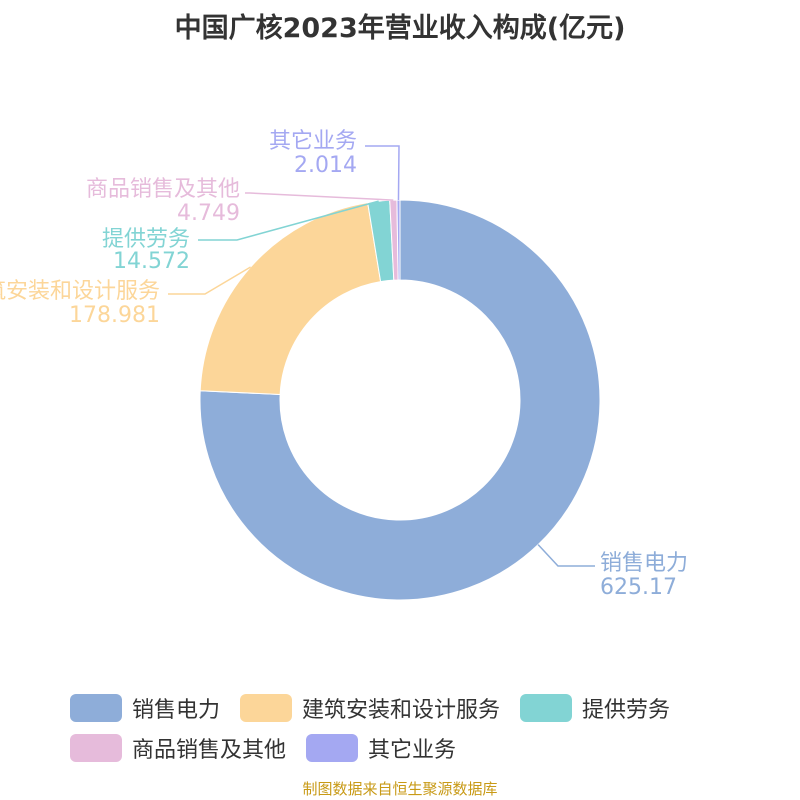  Describe the element at coordinates (209, 750) in the screenshot. I see `legend-label: 商品销售及其他` at that location.